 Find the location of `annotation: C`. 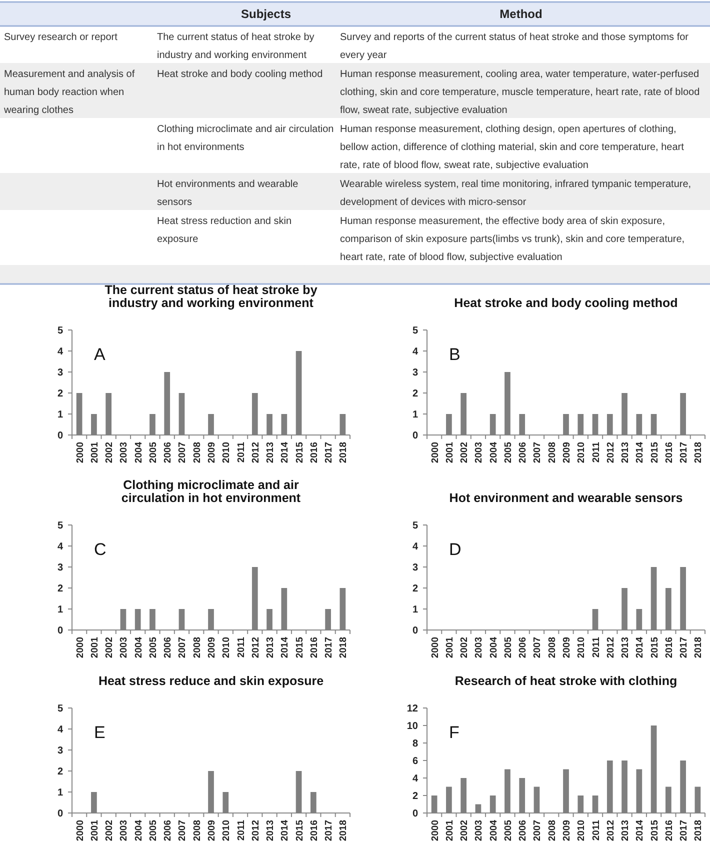

annotation: C is located at coordinates (100, 549).